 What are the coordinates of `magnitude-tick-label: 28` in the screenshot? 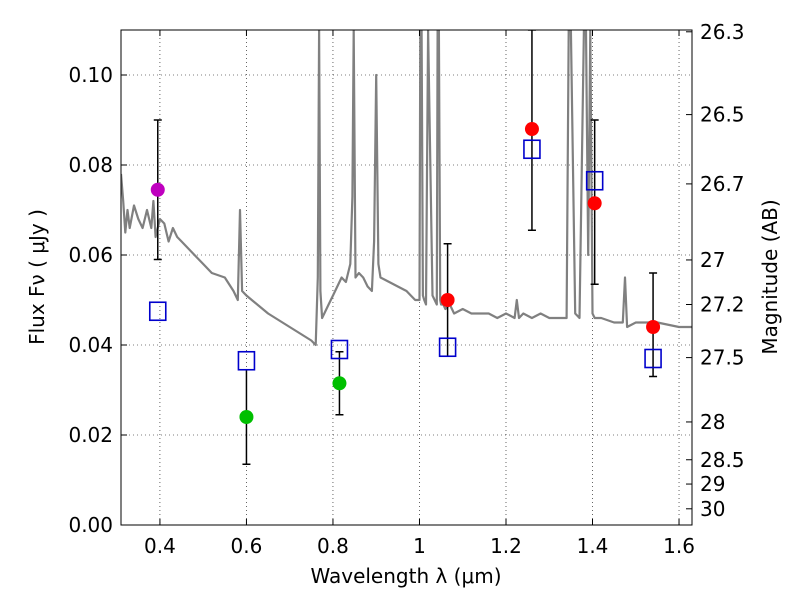 It's located at (712, 422).